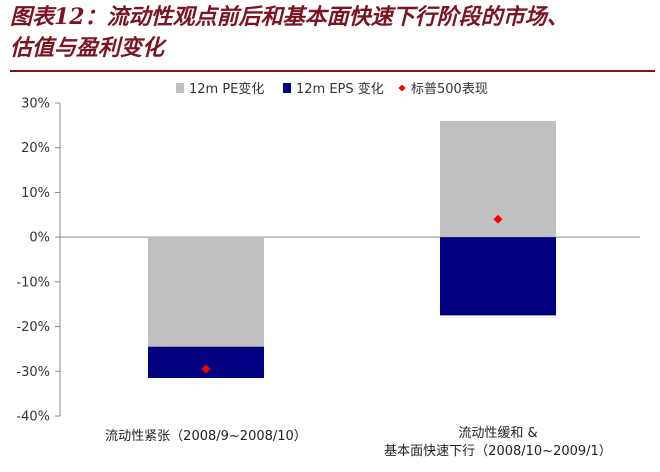  I want to click on category-label: 基本面快速下行（2008/10~2009/1）, so click(498, 451).